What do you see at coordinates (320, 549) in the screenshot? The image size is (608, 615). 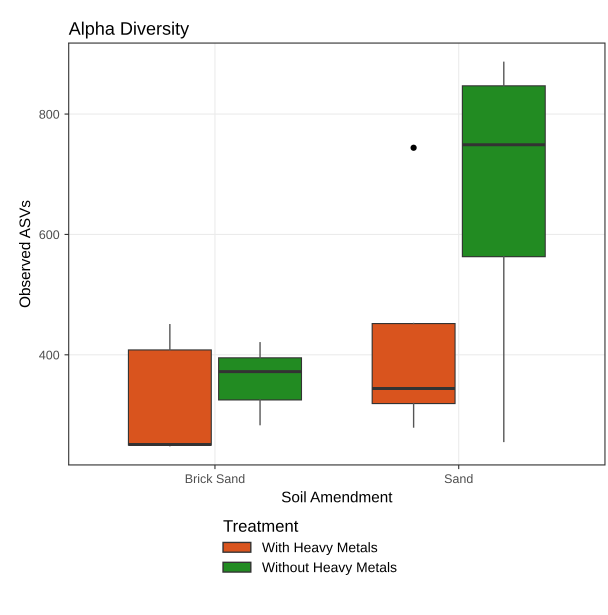 I see `legend-label: With Heavy Metals` at bounding box center [320, 549].